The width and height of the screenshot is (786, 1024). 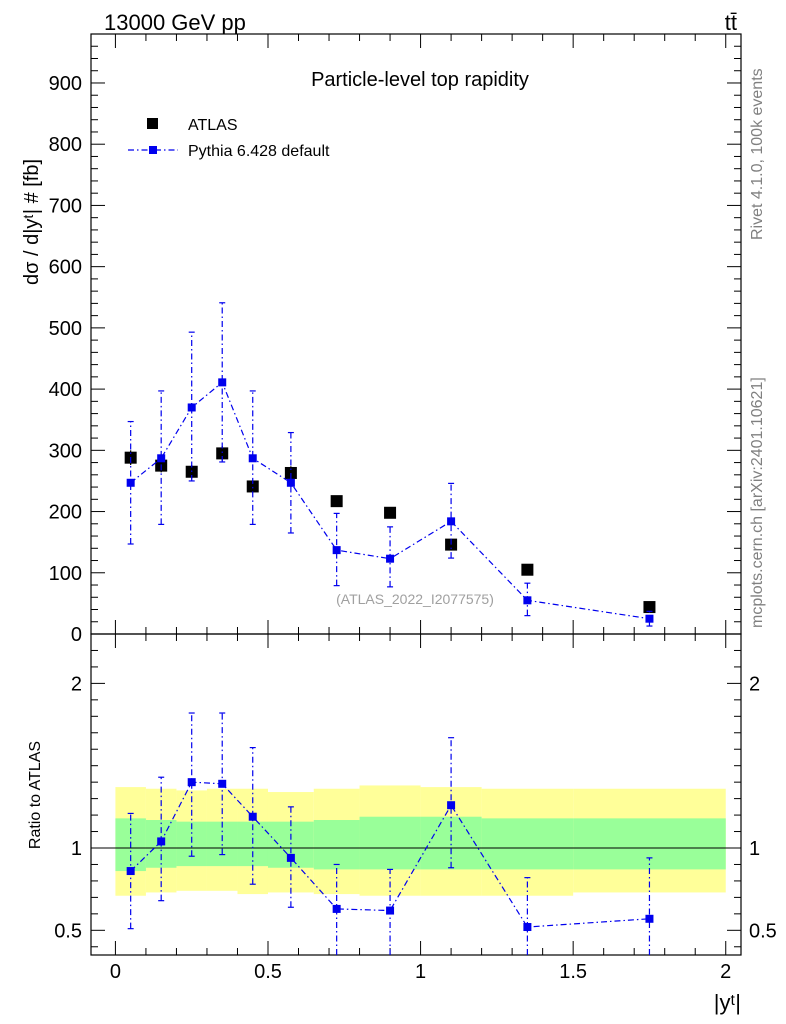 I want to click on main-y-tick-label: 200, so click(x=65, y=513).